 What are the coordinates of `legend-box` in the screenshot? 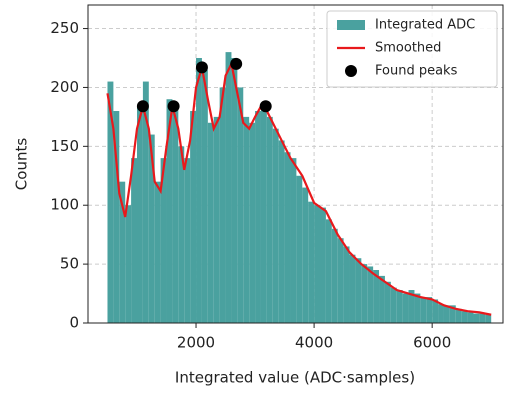 It's located at (412, 49).